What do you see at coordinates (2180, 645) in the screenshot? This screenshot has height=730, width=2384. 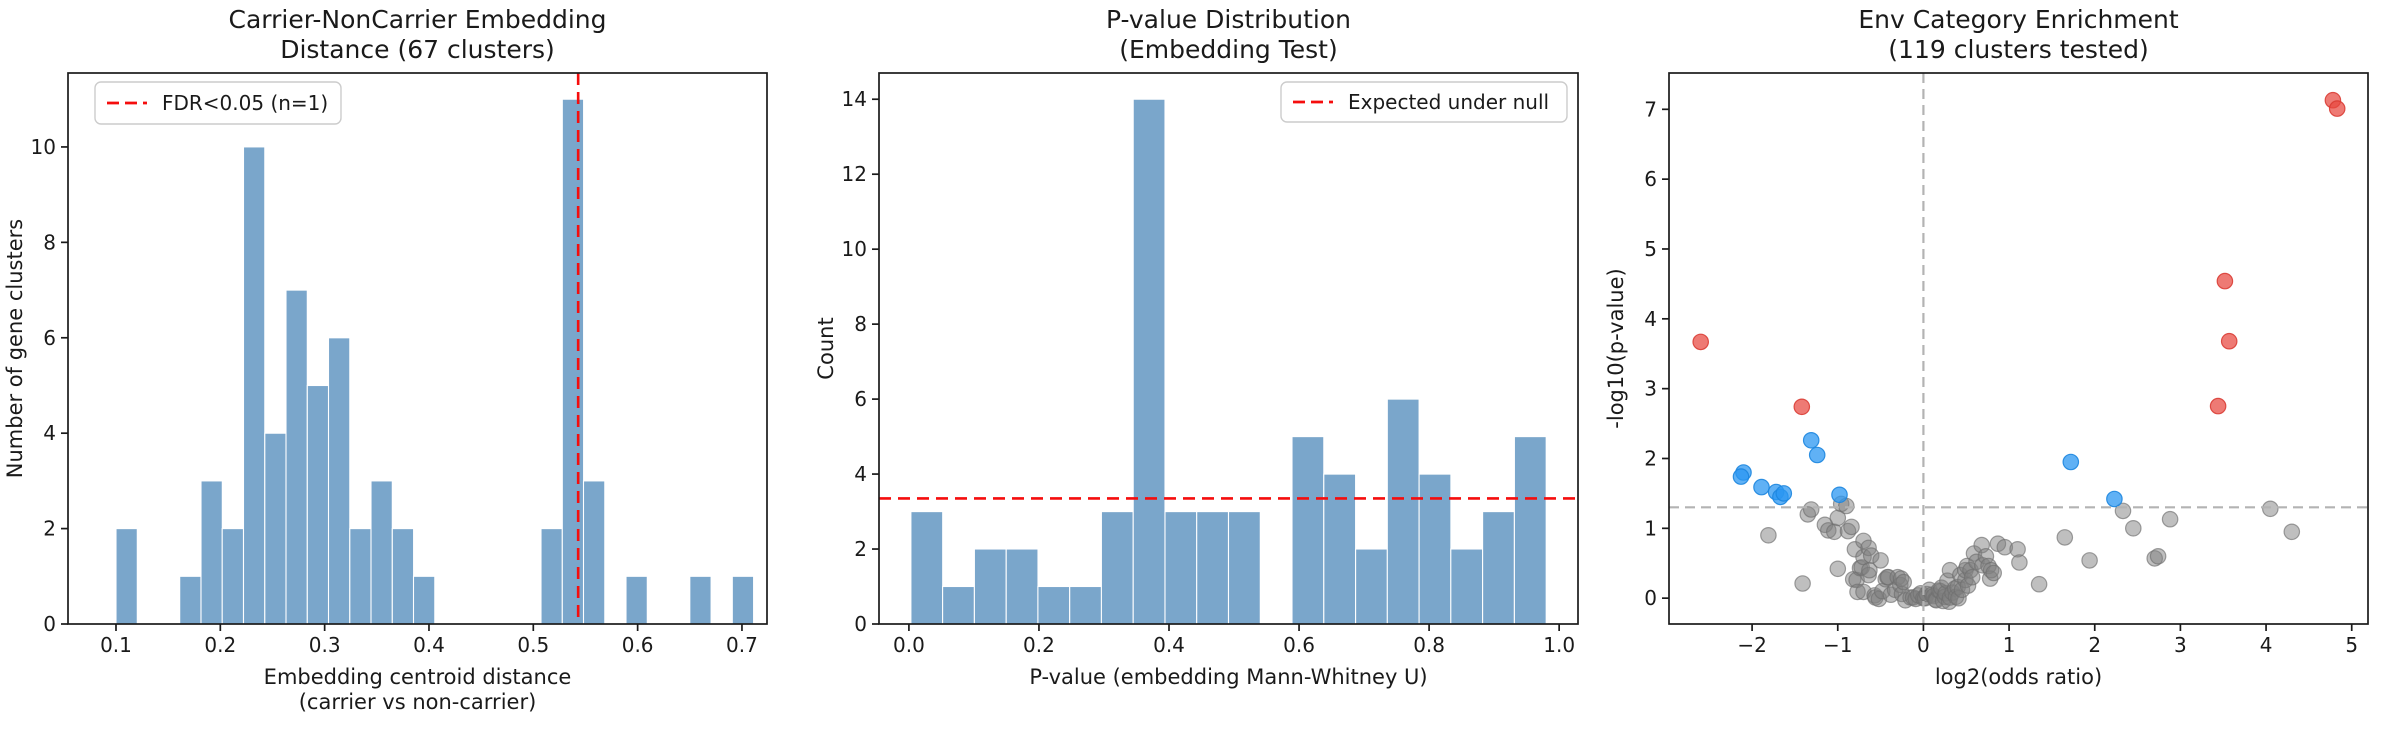 I see `x-tick-label: 3` at bounding box center [2180, 645].